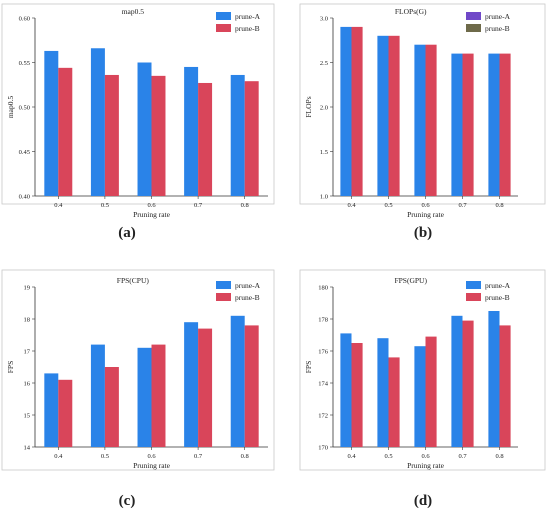 The height and width of the screenshot is (515, 550). Describe the element at coordinates (133, 280) in the screenshot. I see `chart-title: FPS(CPU)` at that location.